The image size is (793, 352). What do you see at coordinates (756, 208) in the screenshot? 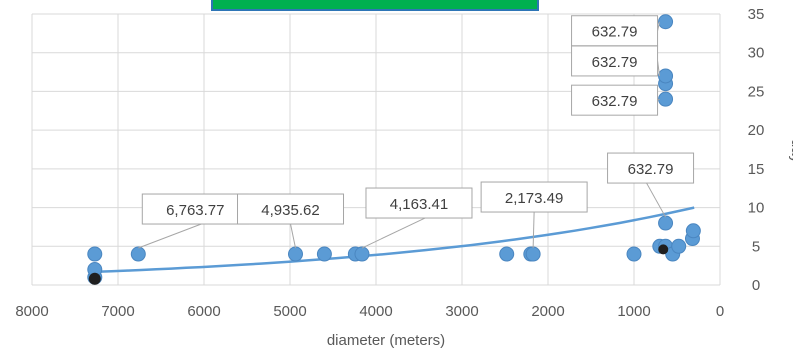
I see `y-tick-label: 10` at bounding box center [756, 208].